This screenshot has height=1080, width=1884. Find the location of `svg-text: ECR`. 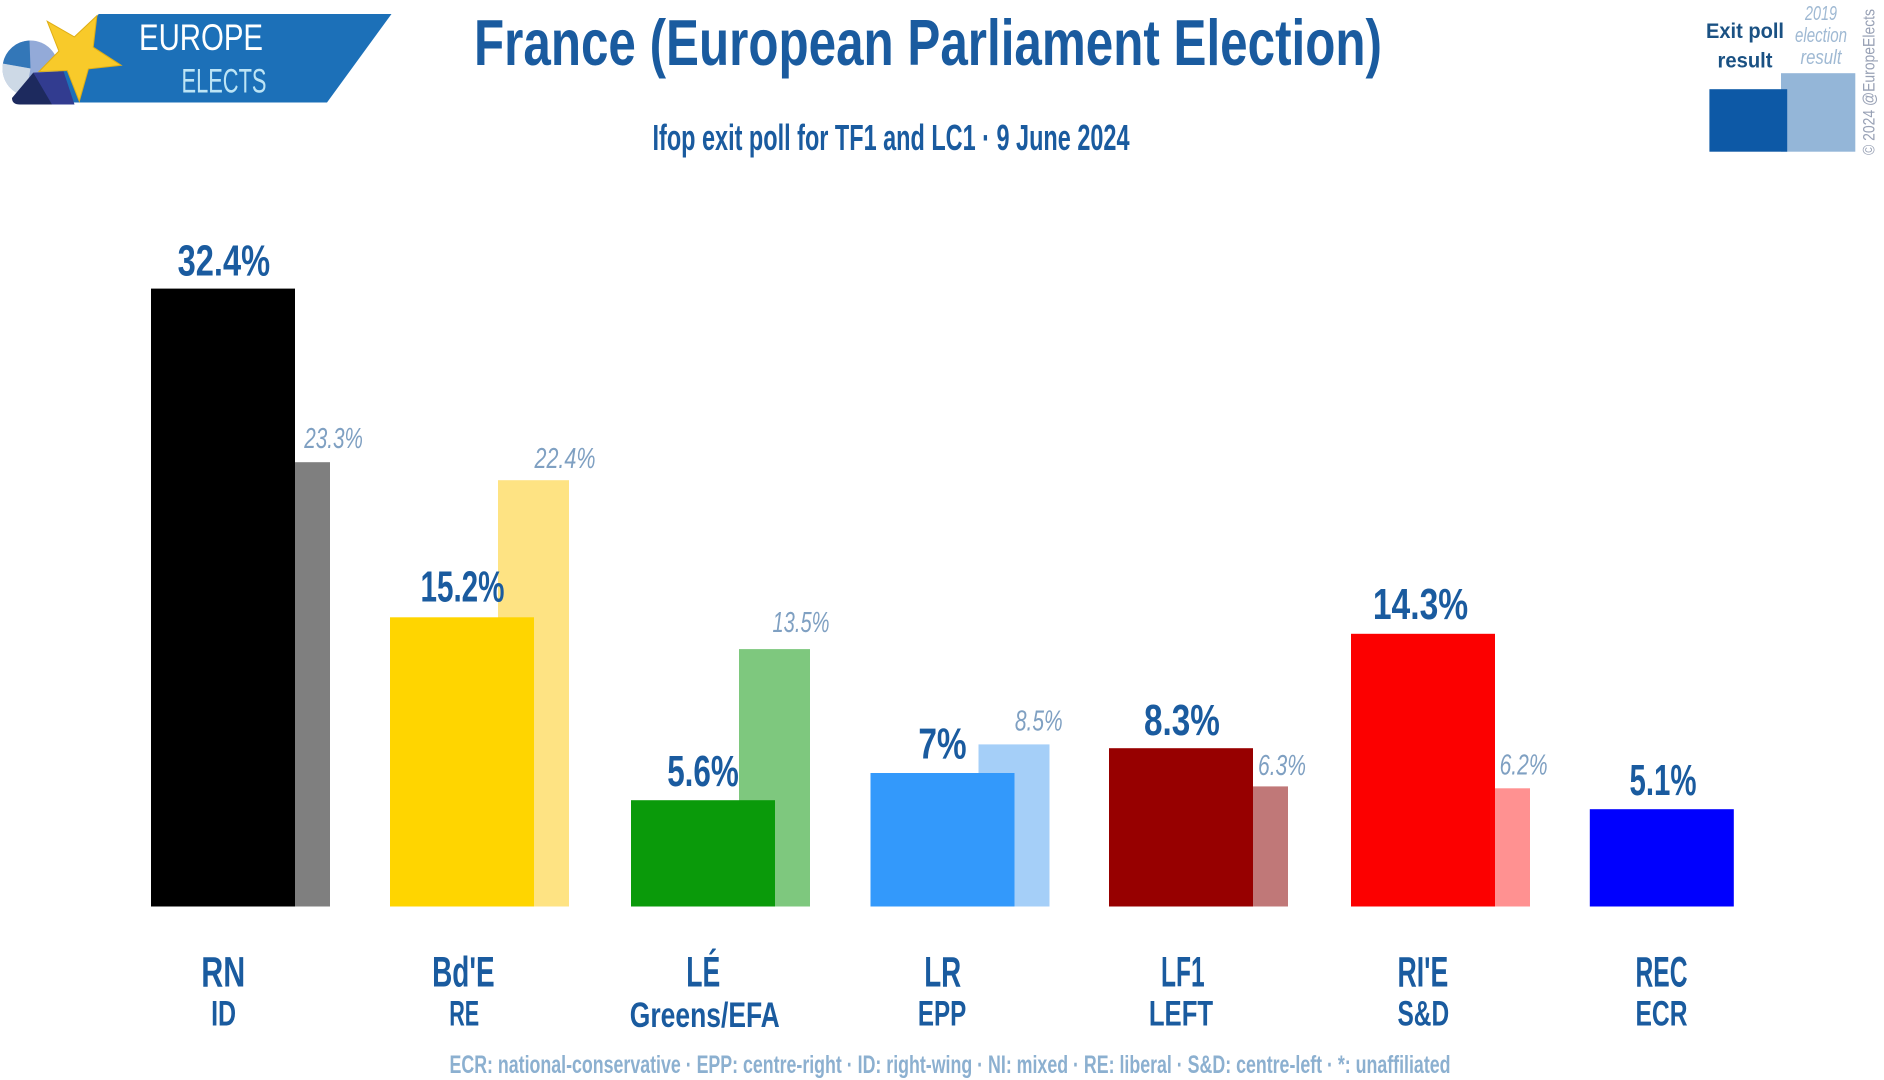

svg-text: ECR is located at coordinates (1662, 1014).